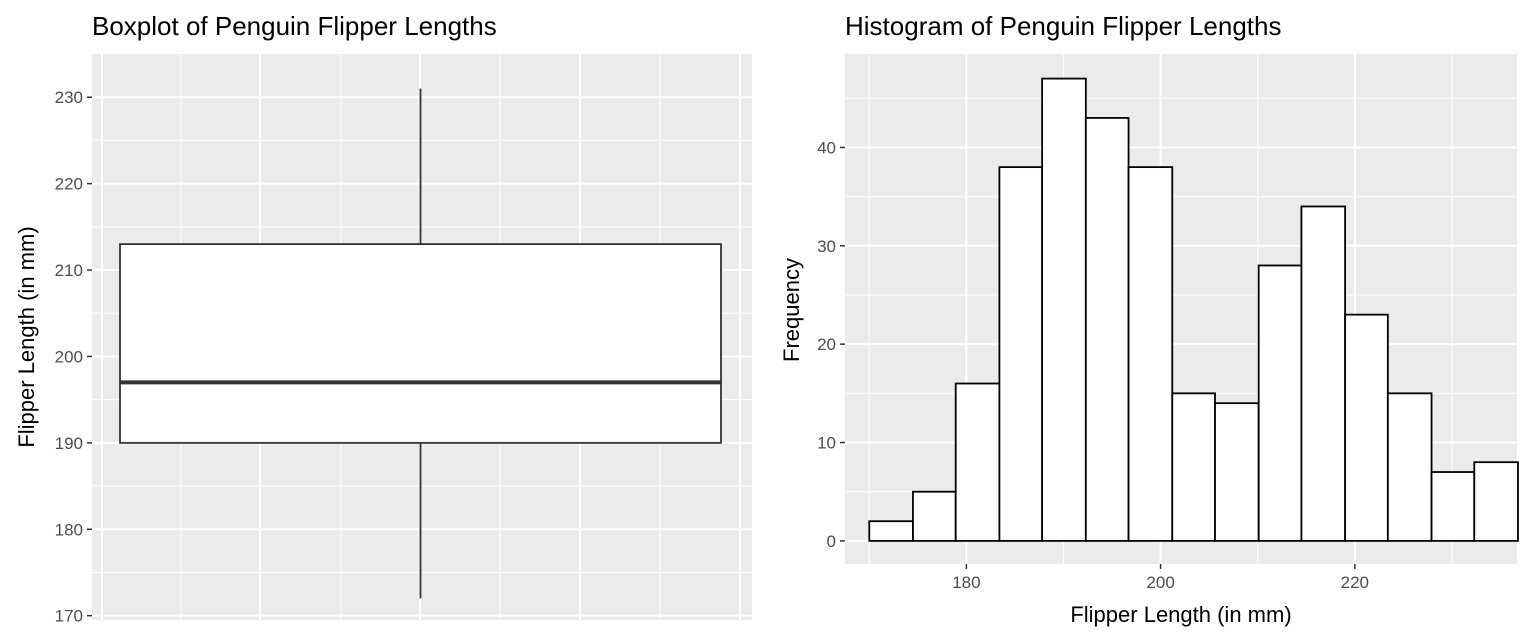 The height and width of the screenshot is (640, 1529). Describe the element at coordinates (69, 356) in the screenshot. I see `boxplot-y-tick-label: 200` at that location.